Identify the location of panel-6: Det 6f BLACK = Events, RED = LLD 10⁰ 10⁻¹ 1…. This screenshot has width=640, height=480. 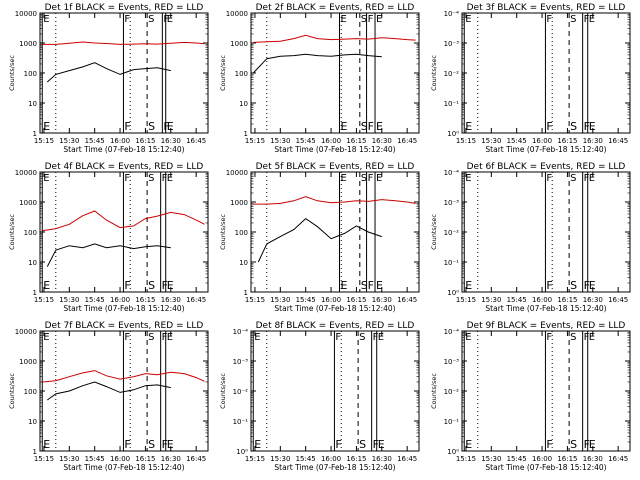
(530, 237).